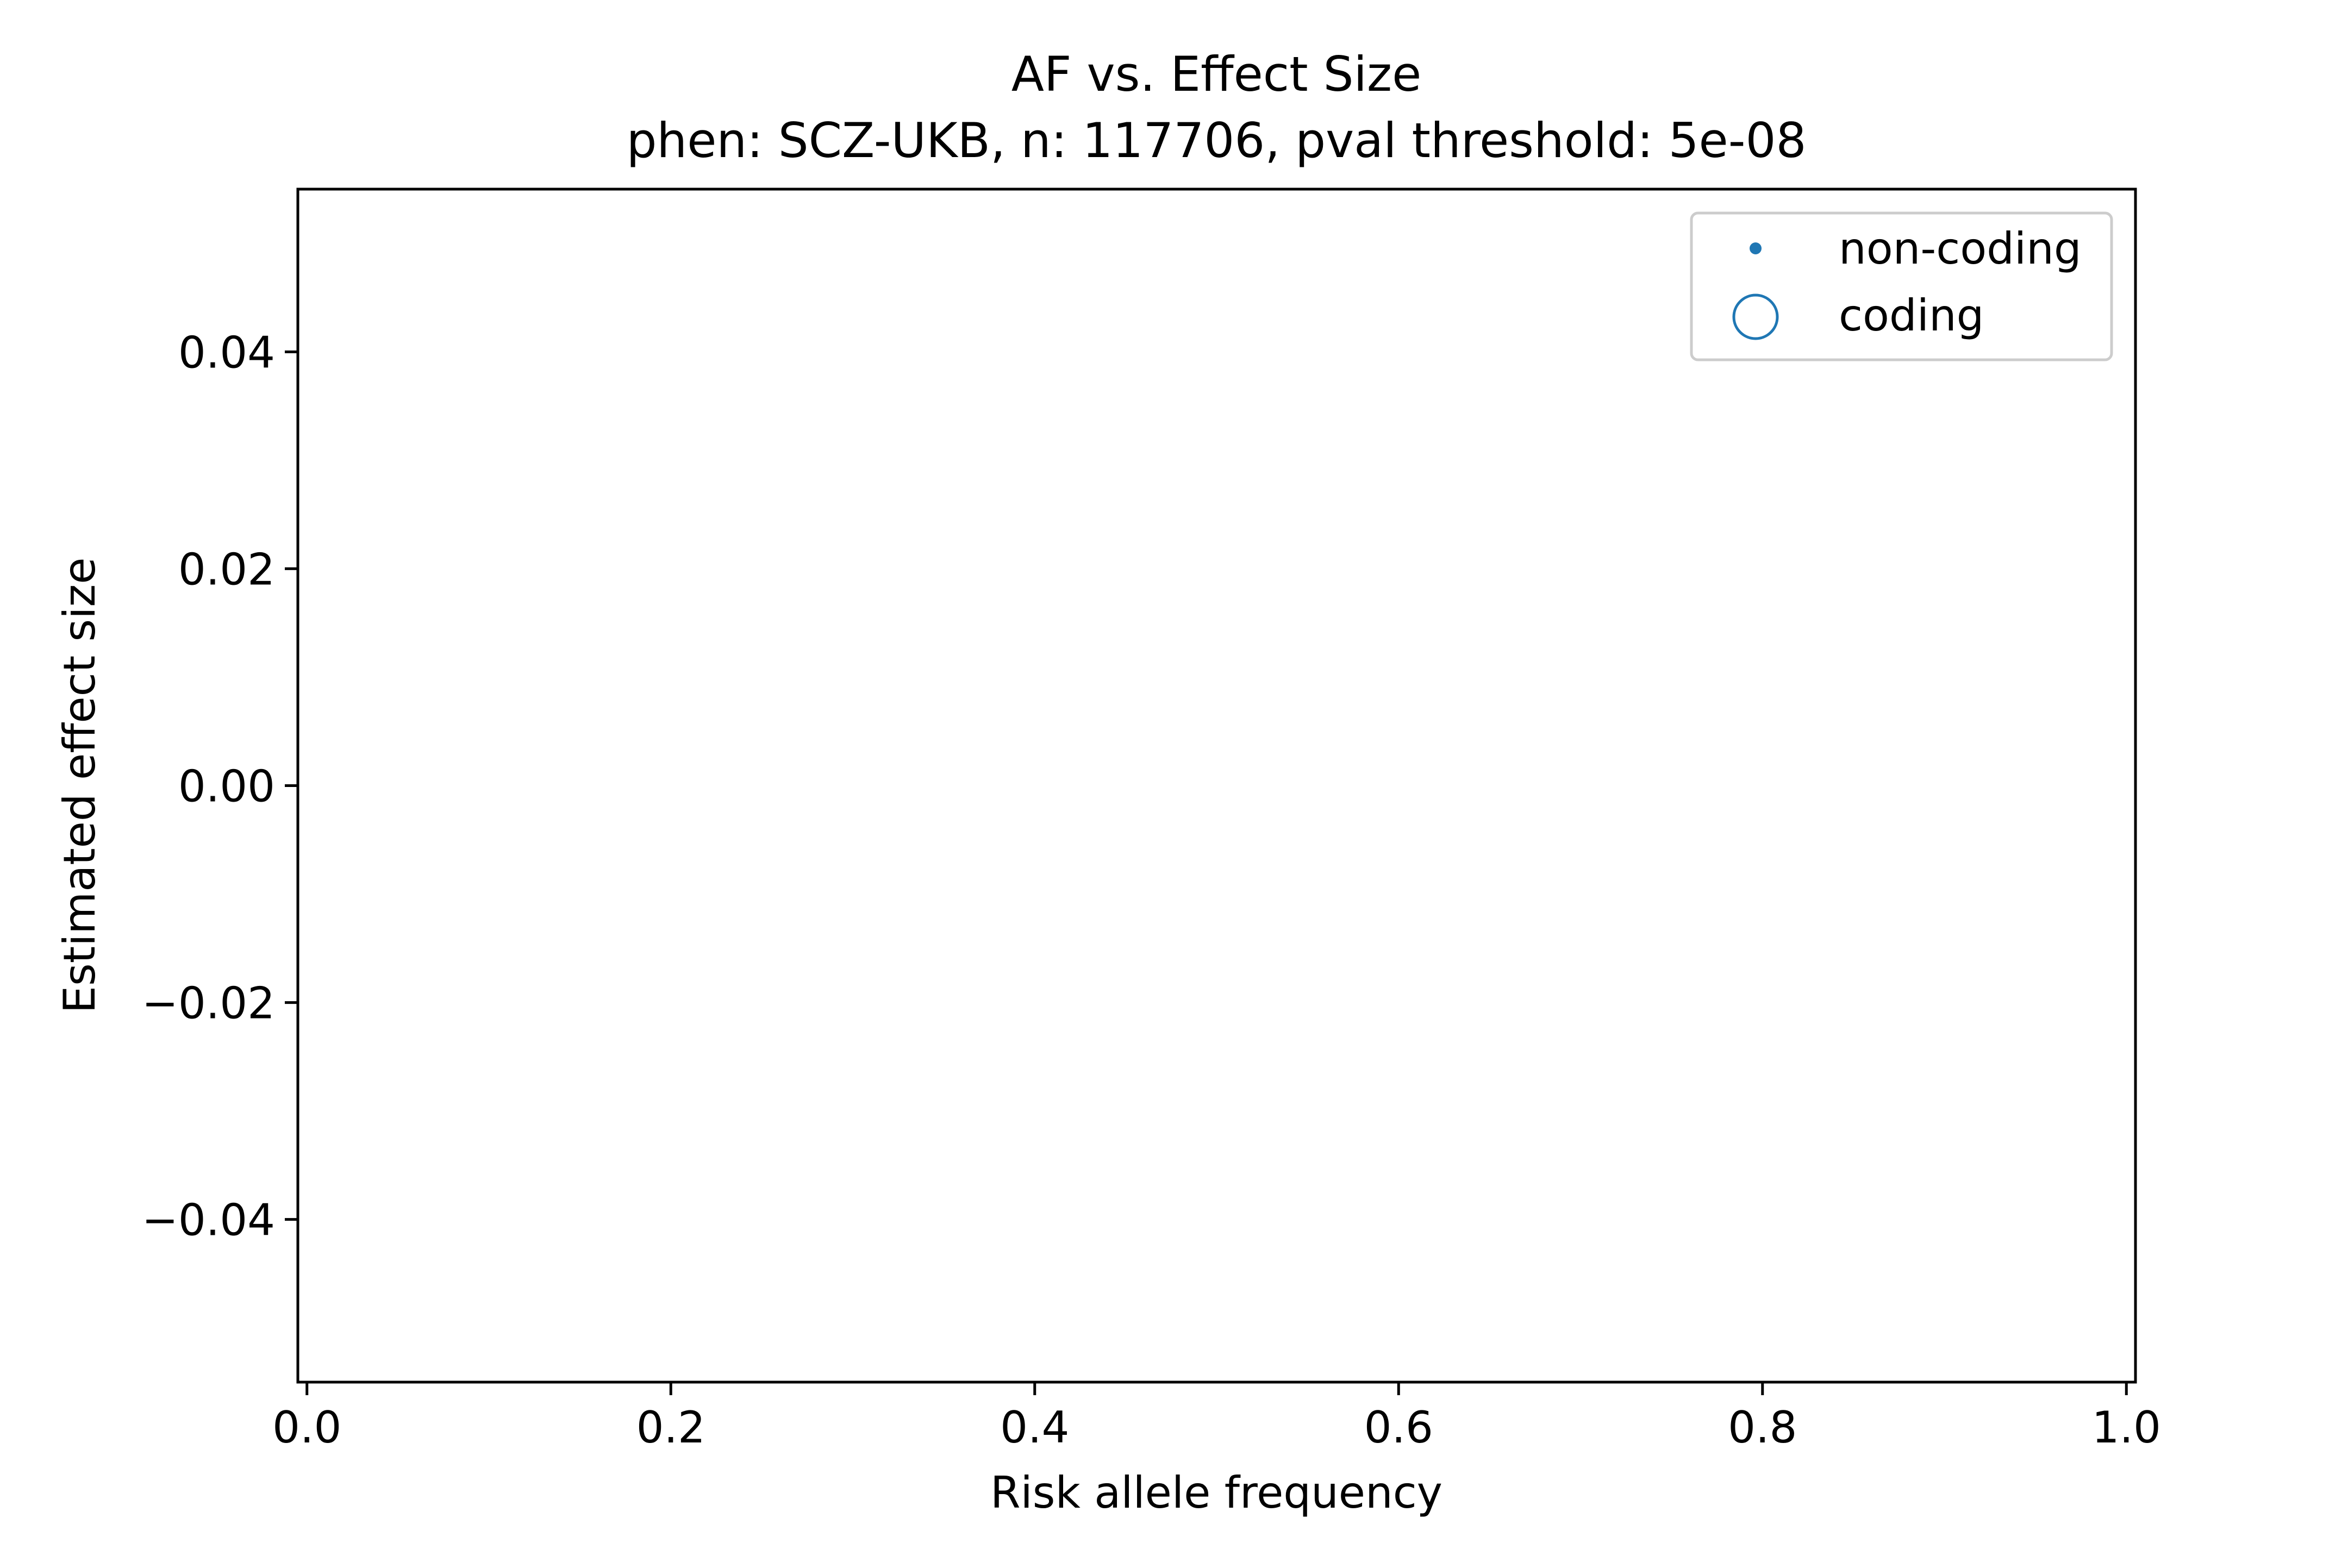  I want to click on x-tick-label: 1.0, so click(2126, 1427).